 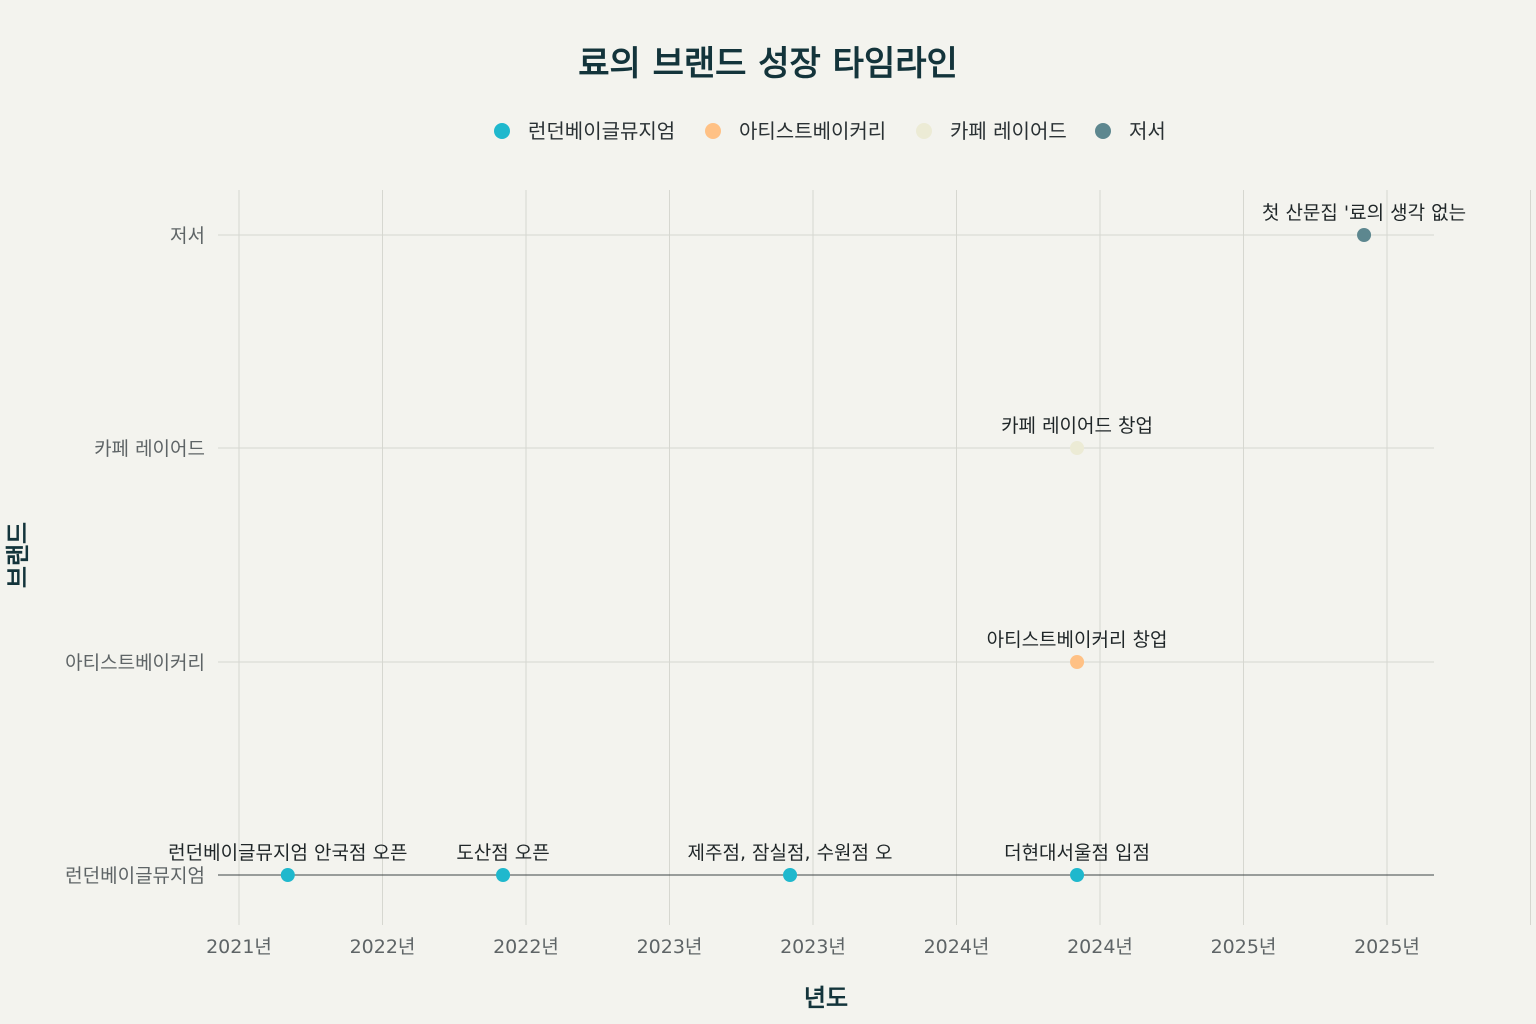 What do you see at coordinates (187, 236) in the screenshot?
I see `y-tick-label: 저서` at bounding box center [187, 236].